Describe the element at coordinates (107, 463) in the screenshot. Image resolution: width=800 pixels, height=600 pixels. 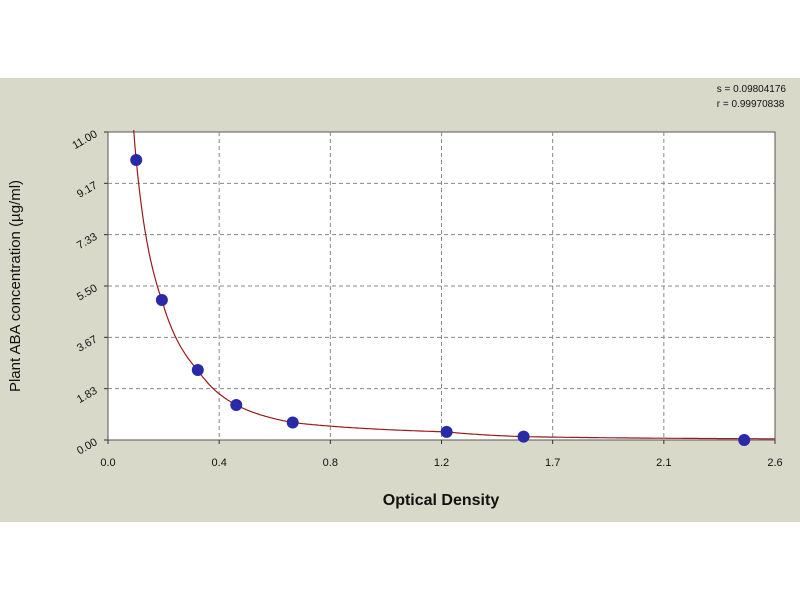
I see `x-tick-label: 0.0` at that location.